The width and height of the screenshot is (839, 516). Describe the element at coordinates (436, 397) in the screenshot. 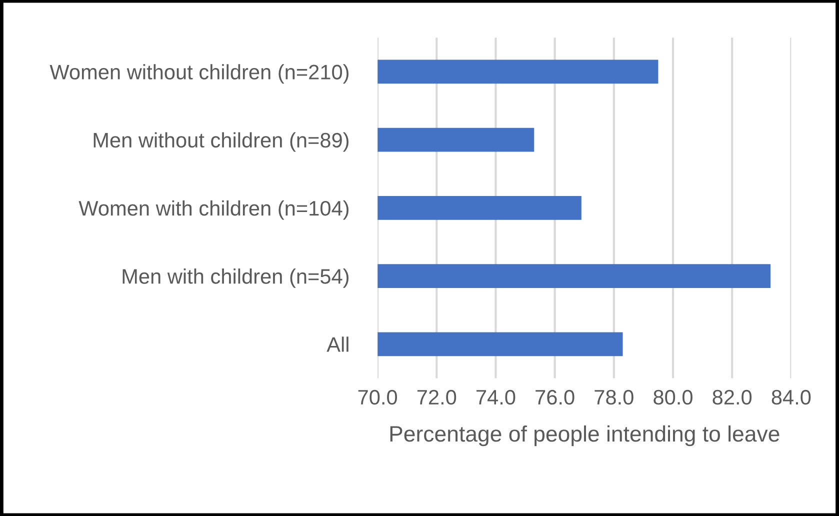

I see `x-tick-label: 72.0` at that location.